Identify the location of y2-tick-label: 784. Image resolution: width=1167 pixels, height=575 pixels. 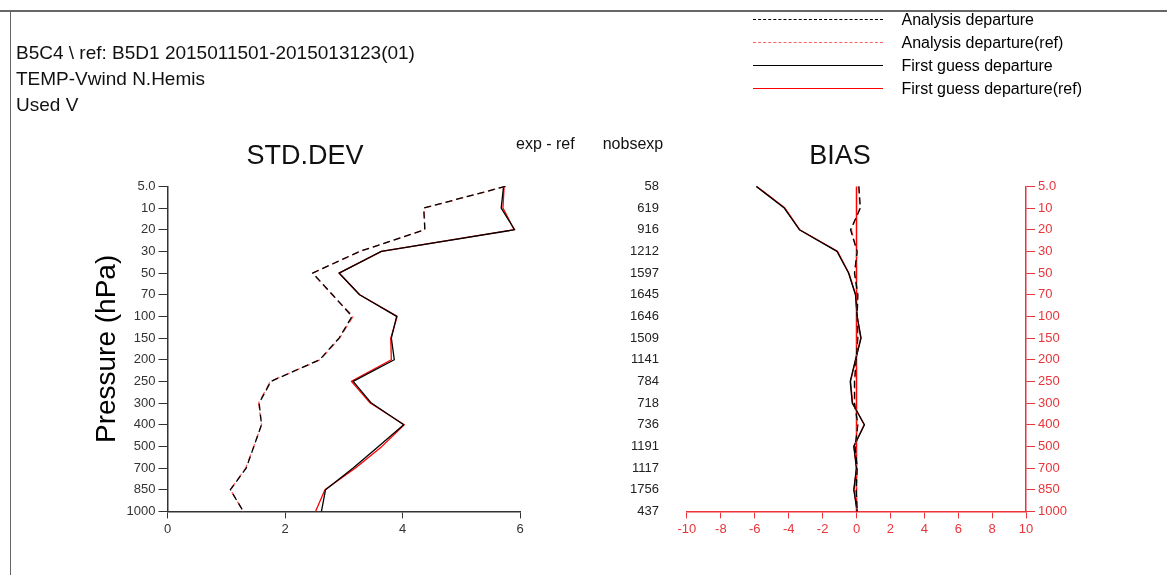
(648, 380).